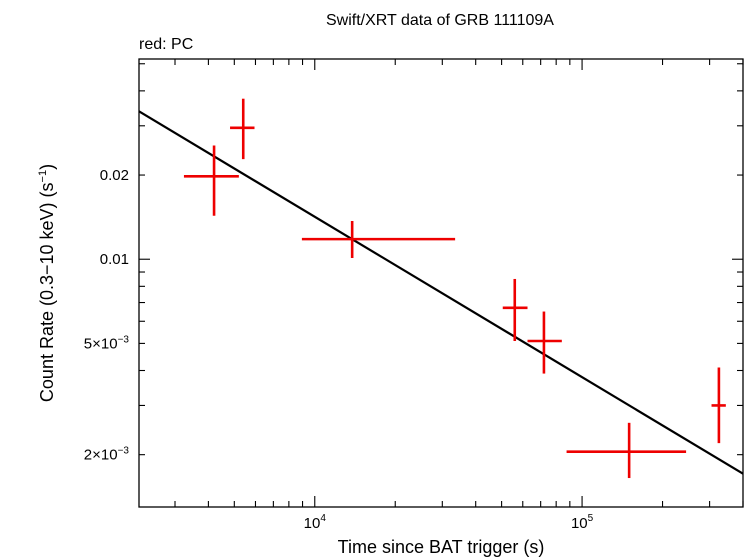  I want to click on x-tick-label-exp: 4, so click(323, 518).